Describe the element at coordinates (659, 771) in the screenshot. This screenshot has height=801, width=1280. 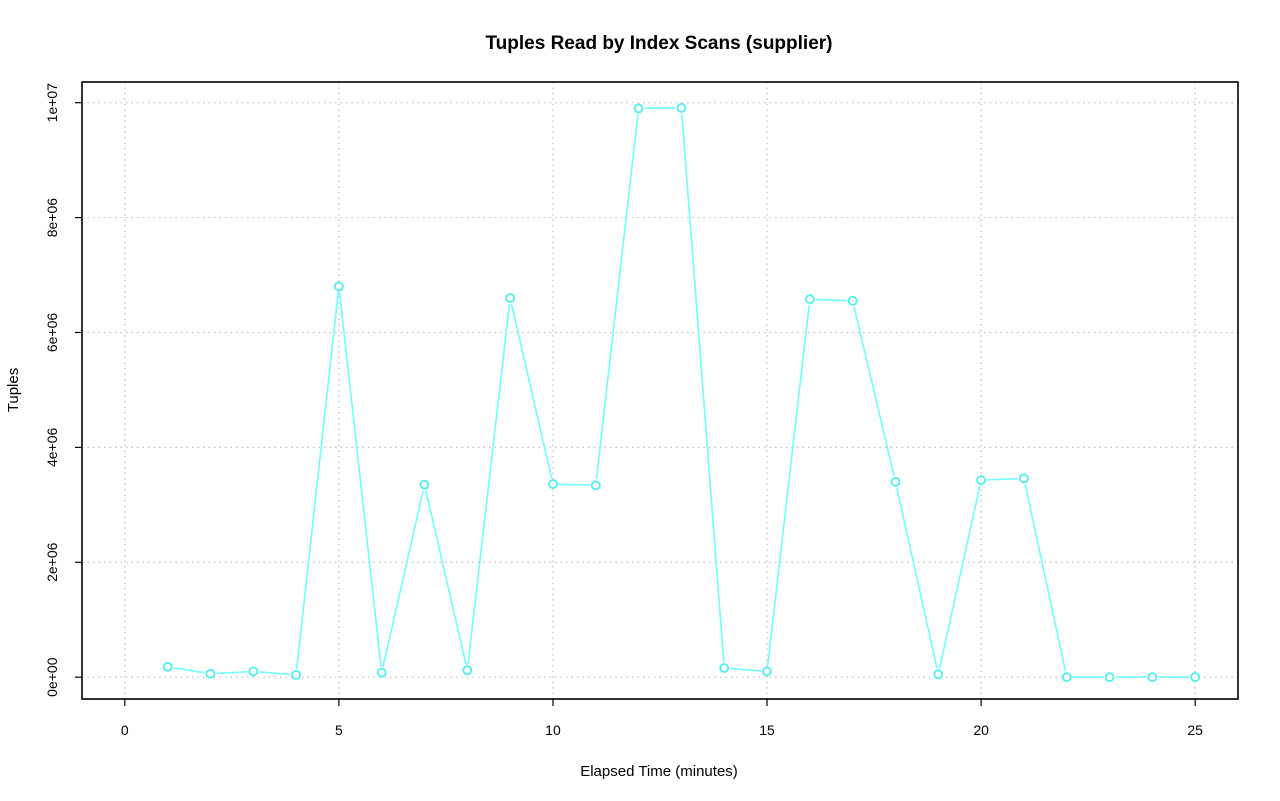
I see `x-axis-label: Elapsed Time (minutes)` at that location.